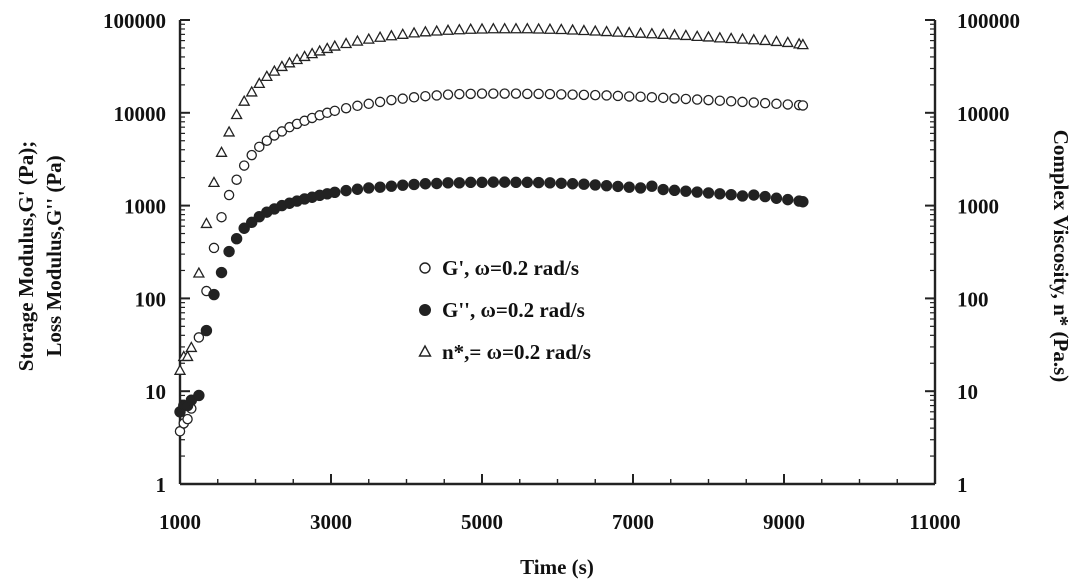 Image resolution: width=1077 pixels, height=583 pixels. What do you see at coordinates (1061, 256) in the screenshot?
I see `y-axis-title-right: Complex Viscosity, n* (Pa.s)` at bounding box center [1061, 256].